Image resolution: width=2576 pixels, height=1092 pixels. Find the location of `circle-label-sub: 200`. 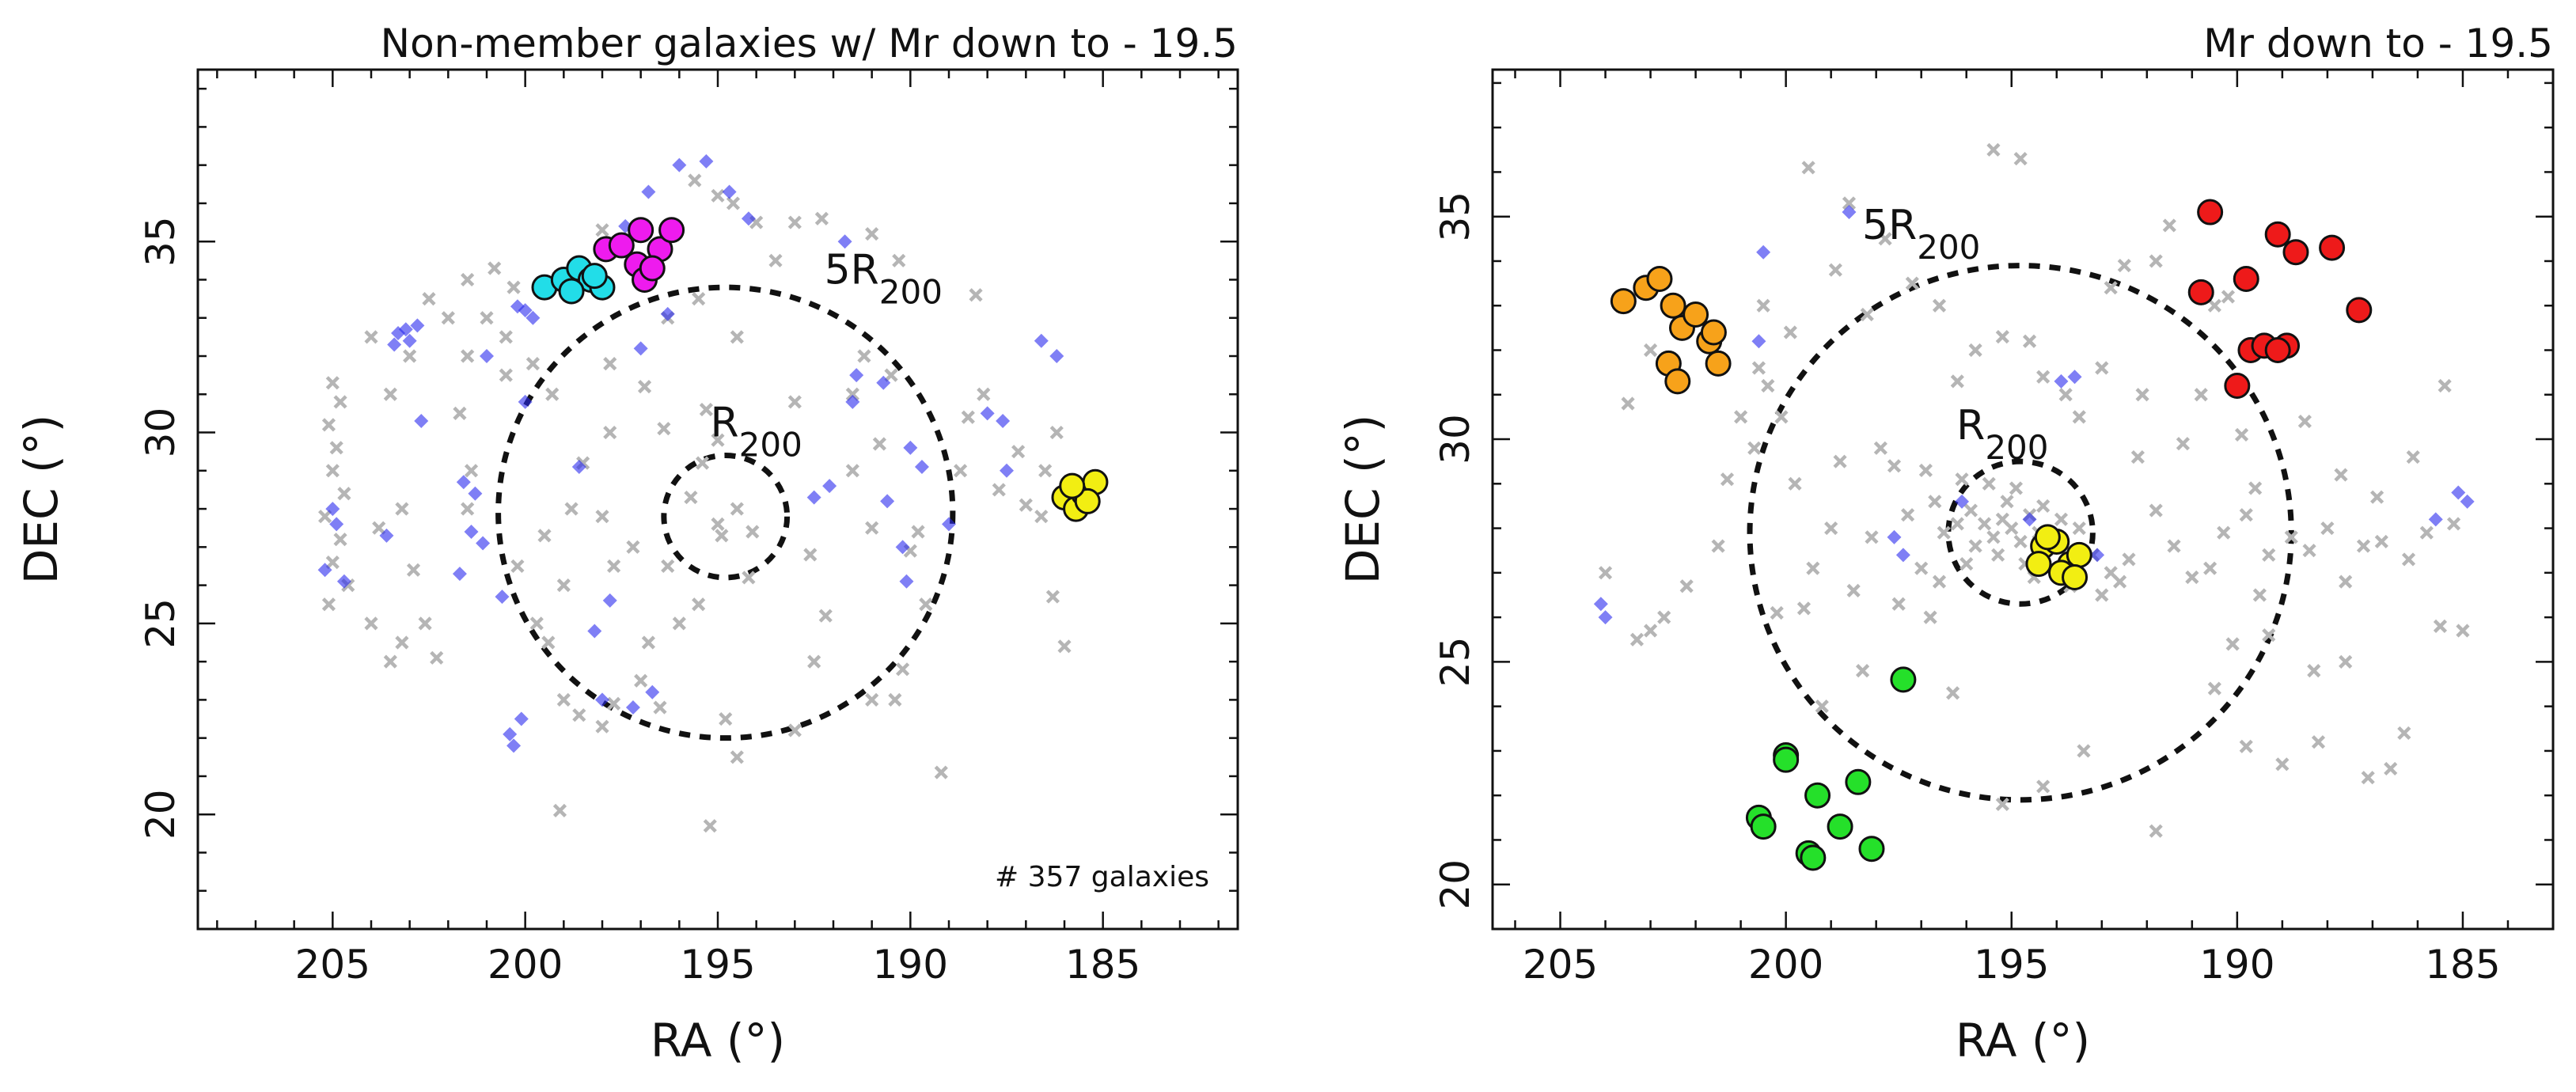

circle-label-sub: 200 is located at coordinates (911, 291).